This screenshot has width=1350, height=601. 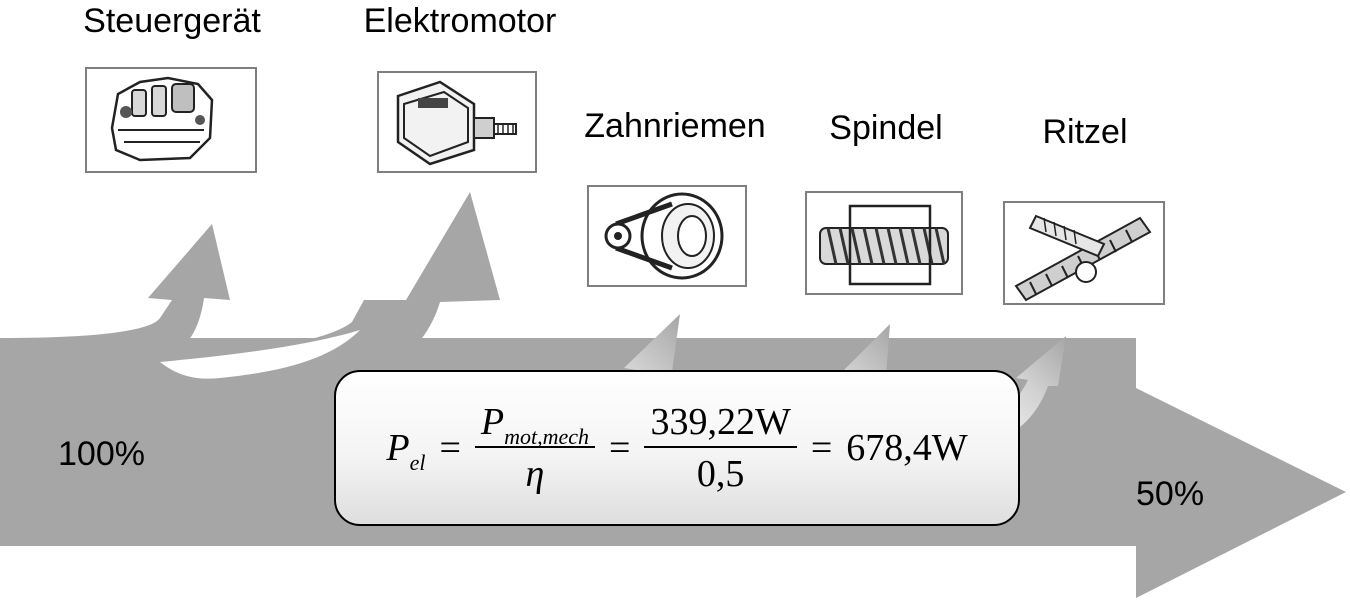 What do you see at coordinates (398, 448) in the screenshot?
I see `formula-lhs-symbol: P` at bounding box center [398, 448].